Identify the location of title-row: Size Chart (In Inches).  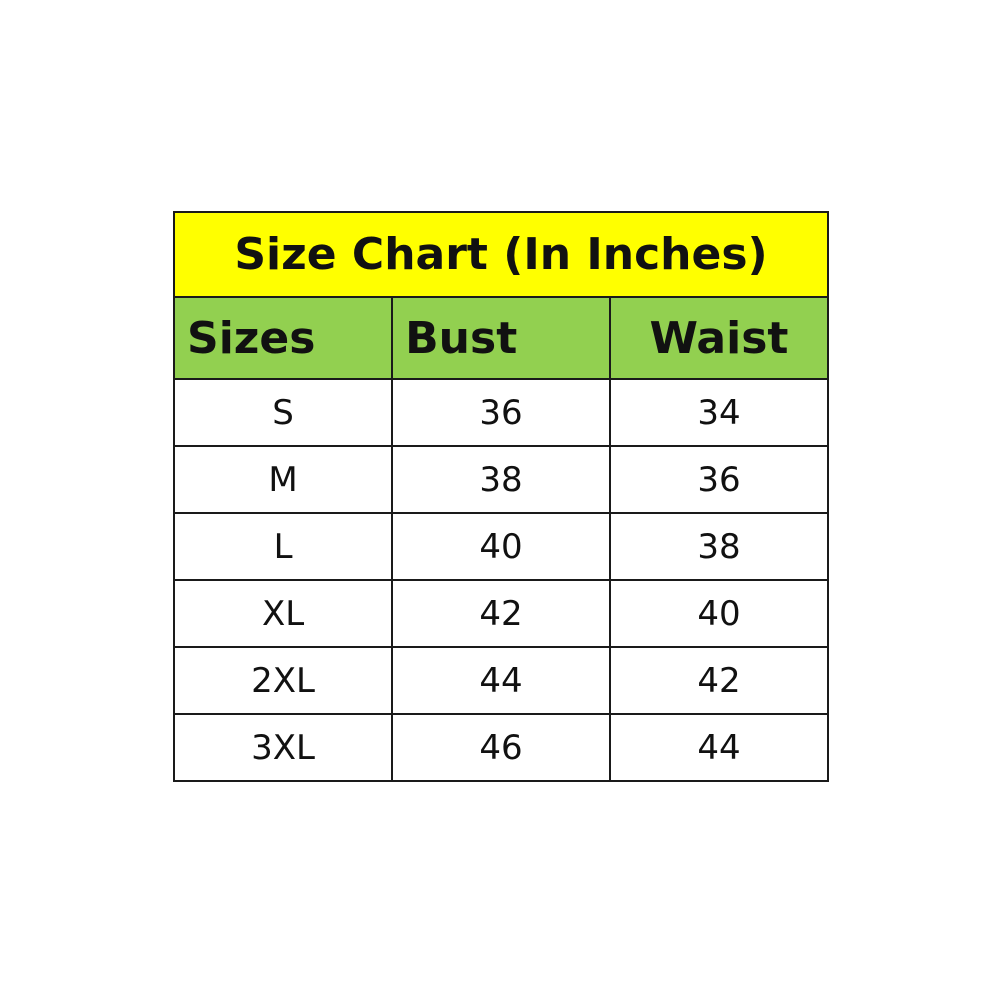
(501, 254).